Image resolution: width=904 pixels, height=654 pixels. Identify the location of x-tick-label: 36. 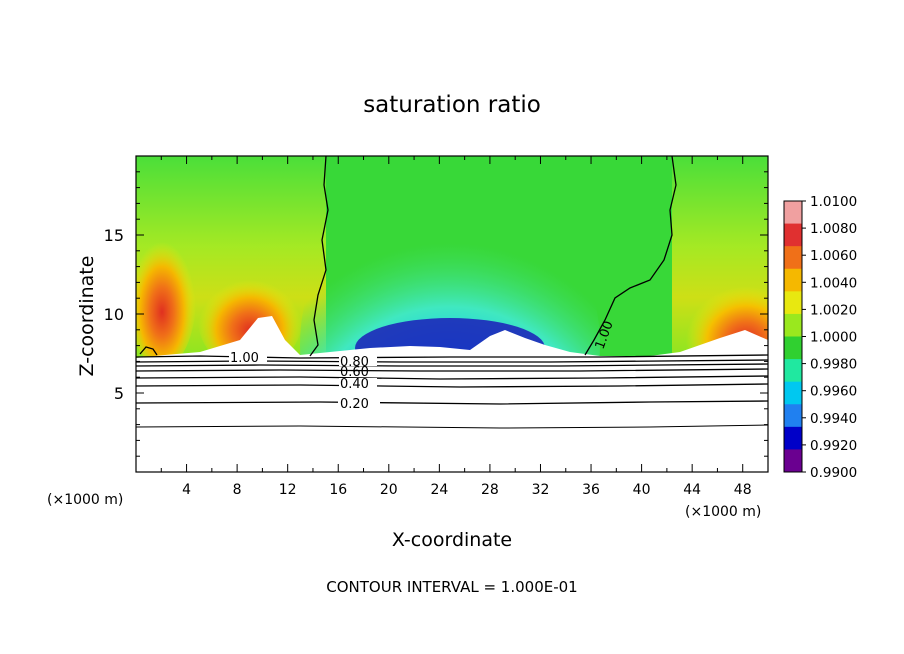
(591, 490).